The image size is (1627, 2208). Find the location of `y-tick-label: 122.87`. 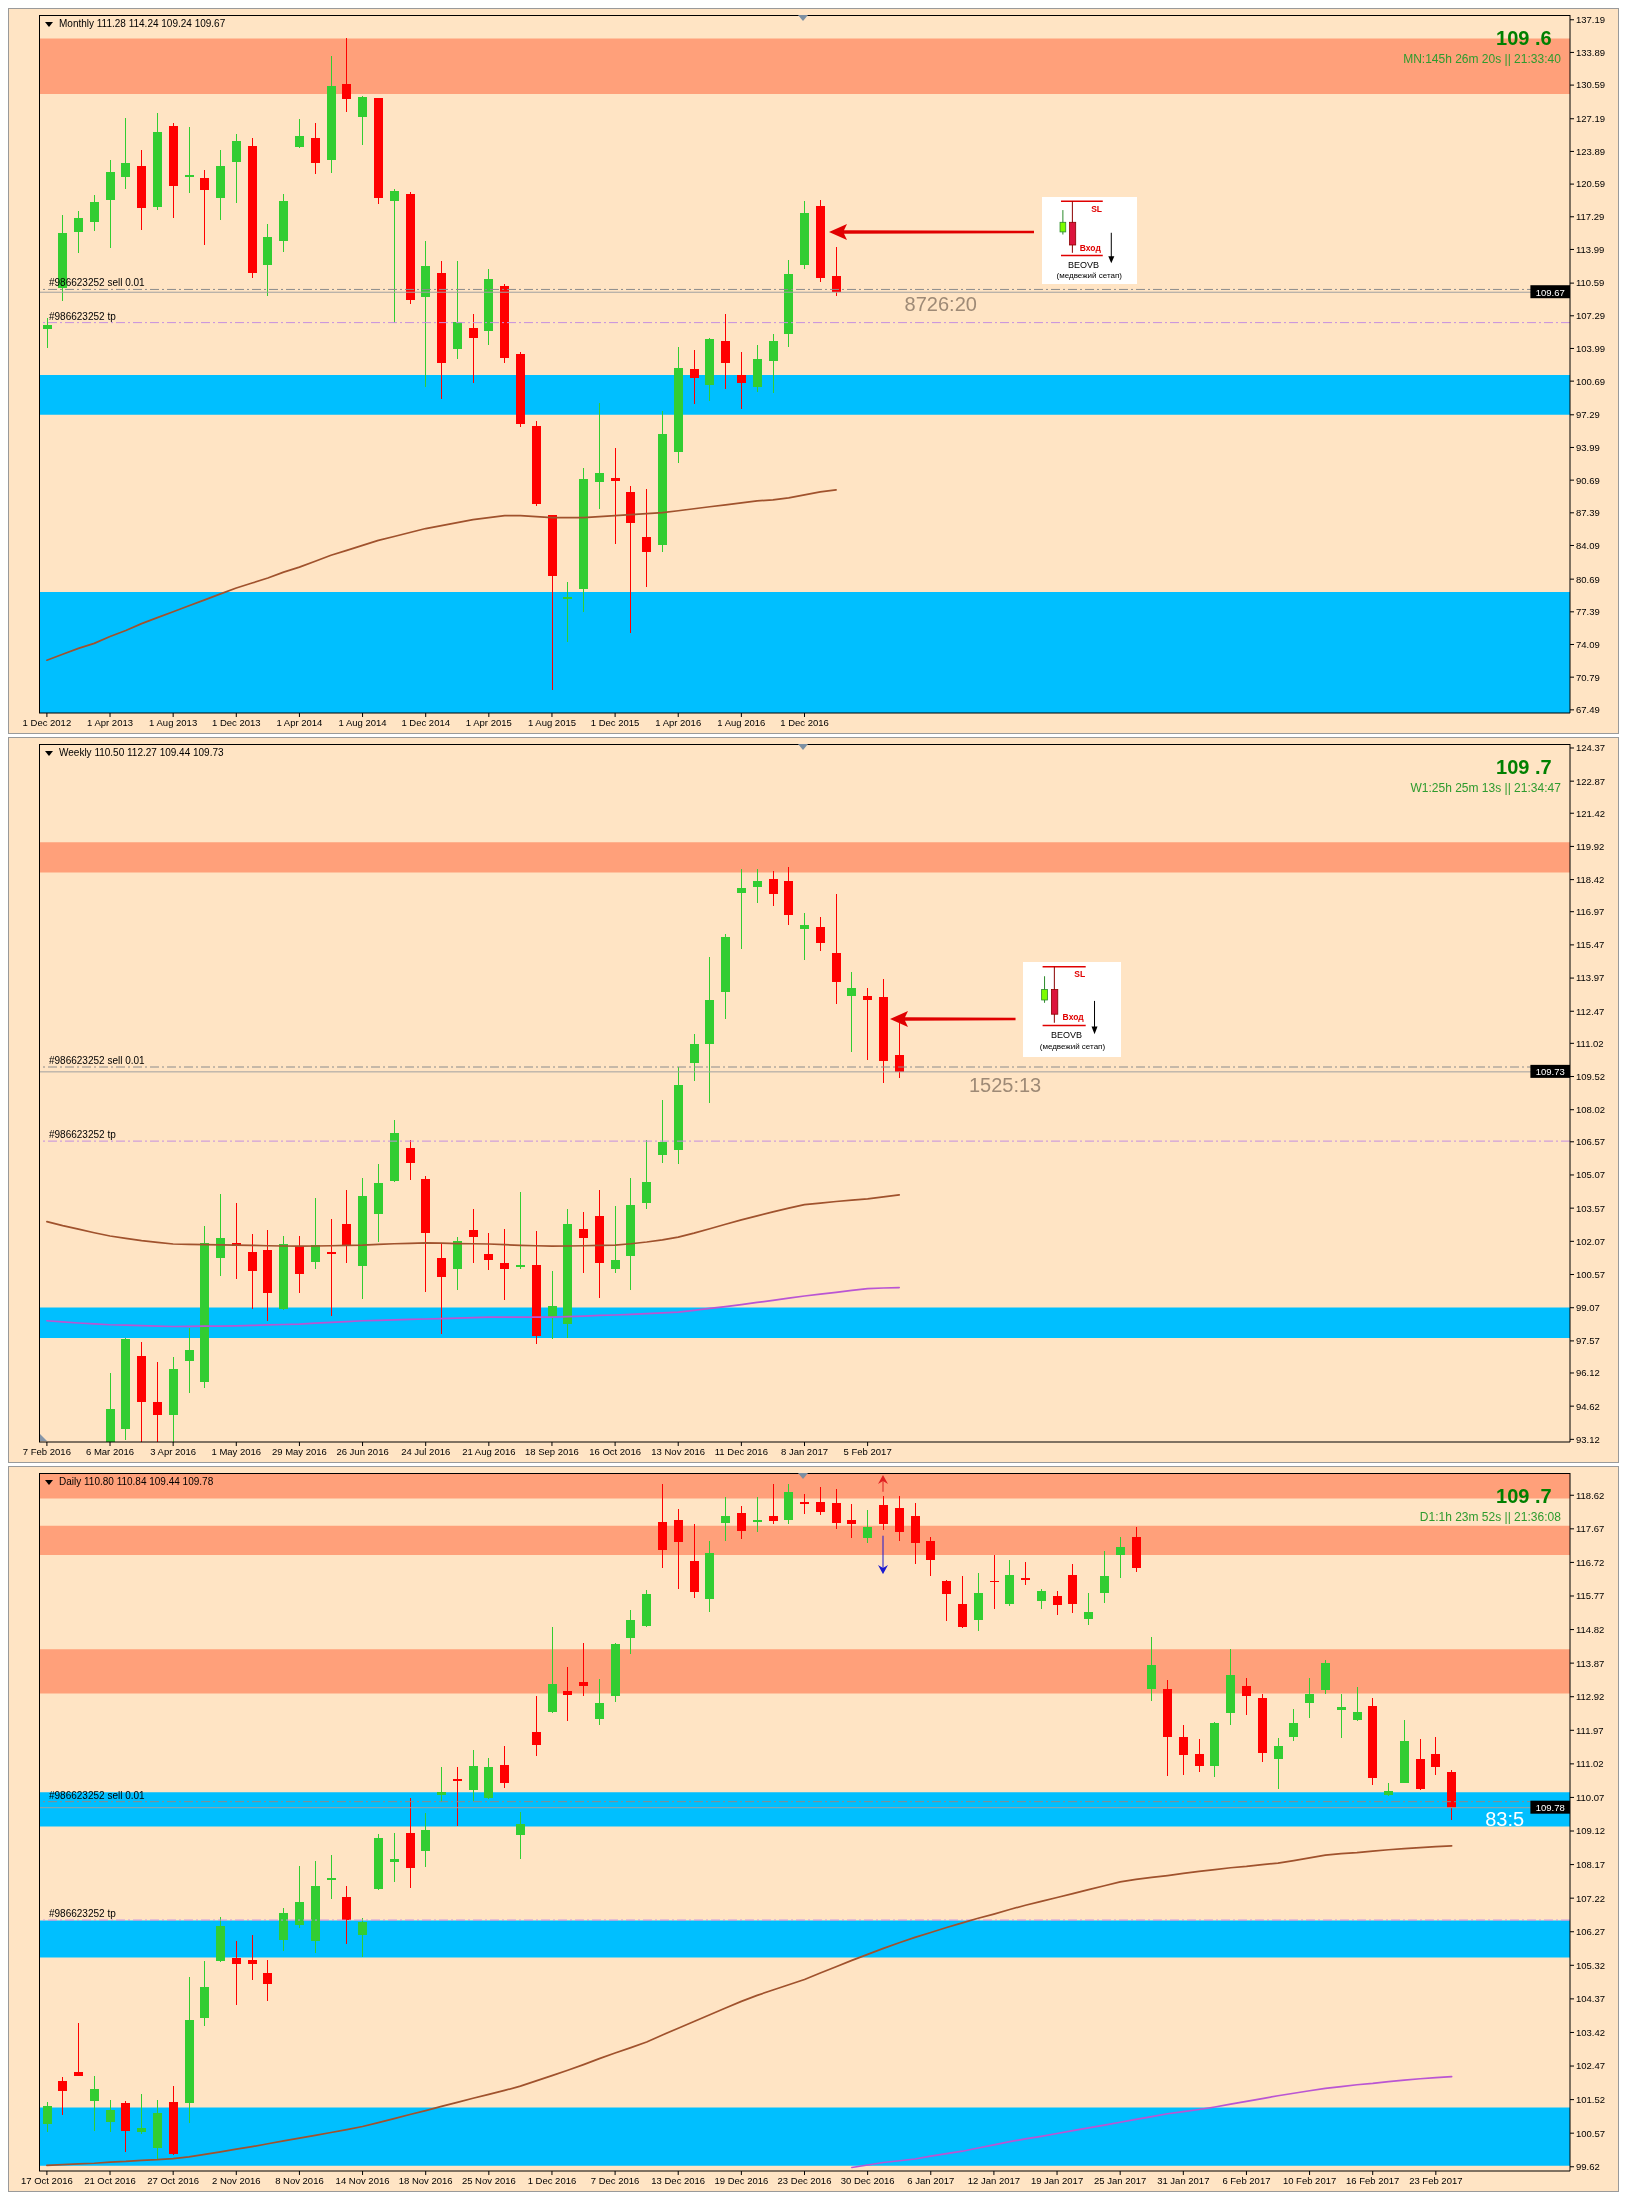

y-tick-label: 122.87 is located at coordinates (1591, 781).